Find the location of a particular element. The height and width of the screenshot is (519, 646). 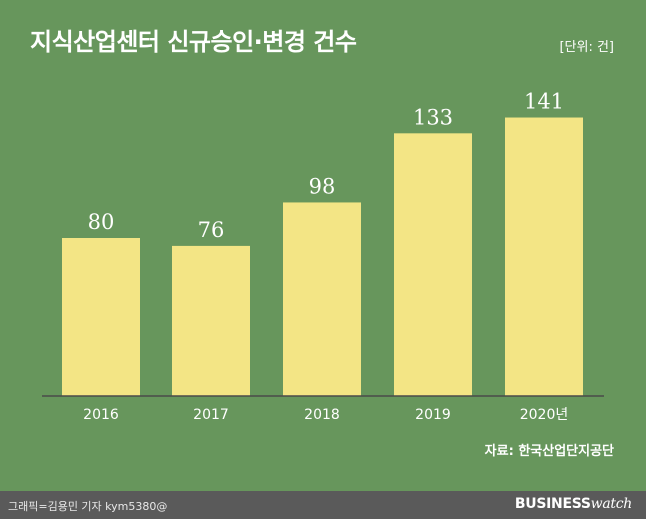

footer-bar: 그래픽=김용민 기자 kym5380@ BUSINESSwatch is located at coordinates (323, 505).